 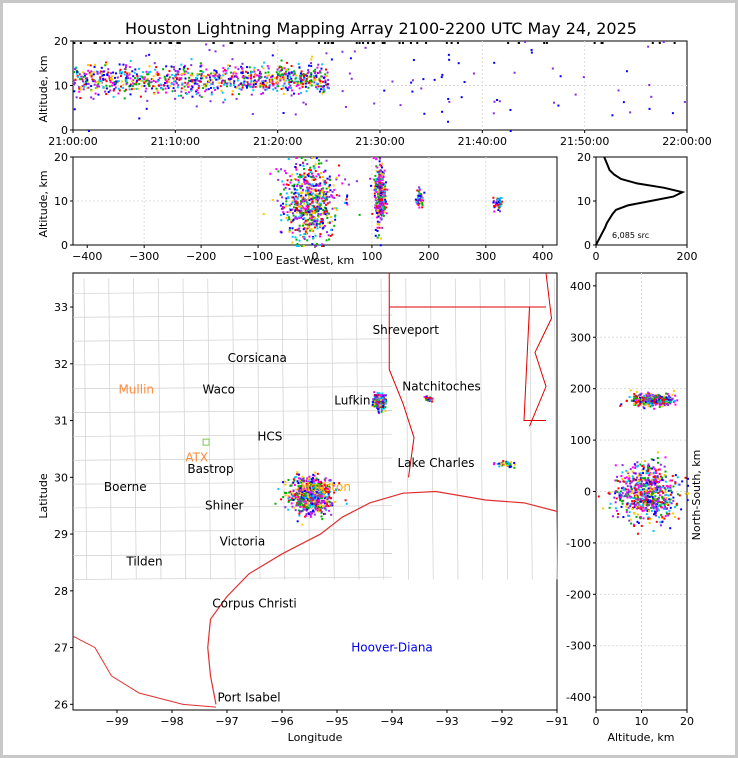 What do you see at coordinates (541, 349) in the screenshot?
I see `state-boundary` at bounding box center [541, 349].